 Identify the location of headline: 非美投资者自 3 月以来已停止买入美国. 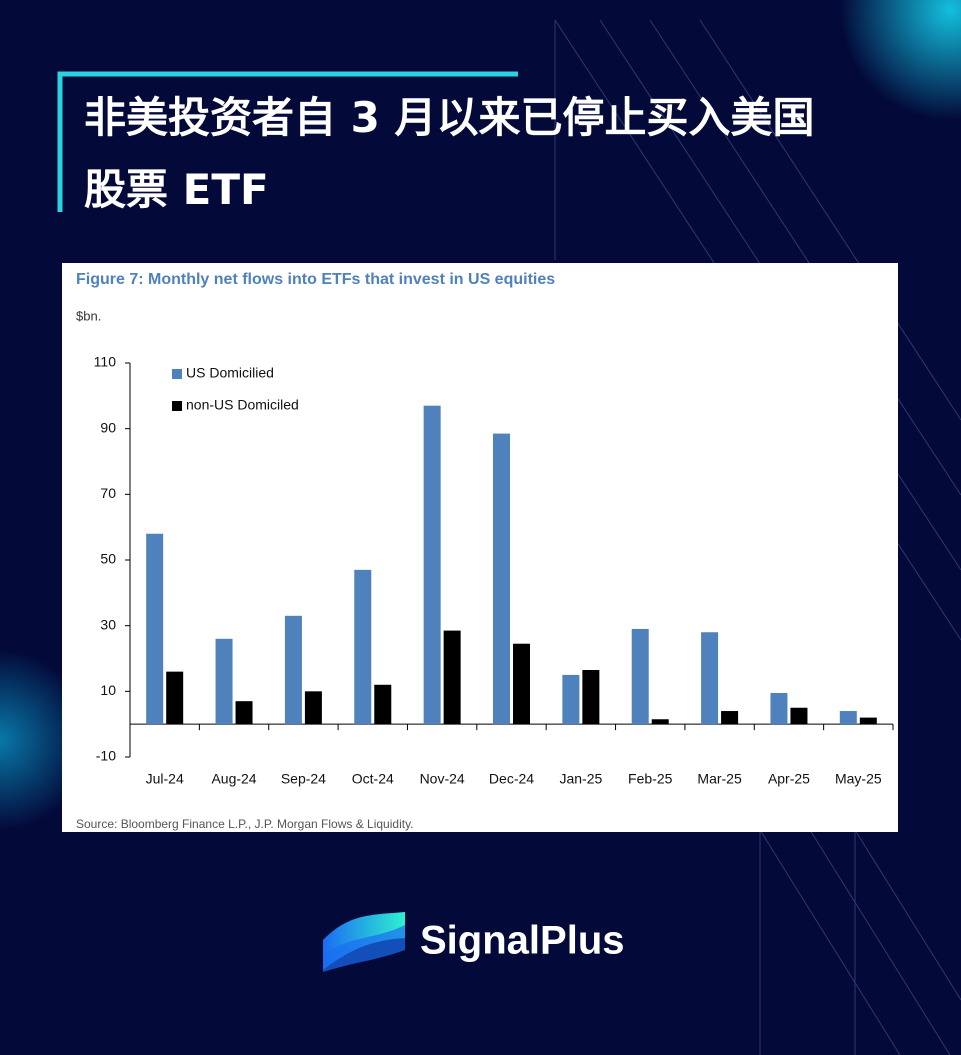
(449, 117).